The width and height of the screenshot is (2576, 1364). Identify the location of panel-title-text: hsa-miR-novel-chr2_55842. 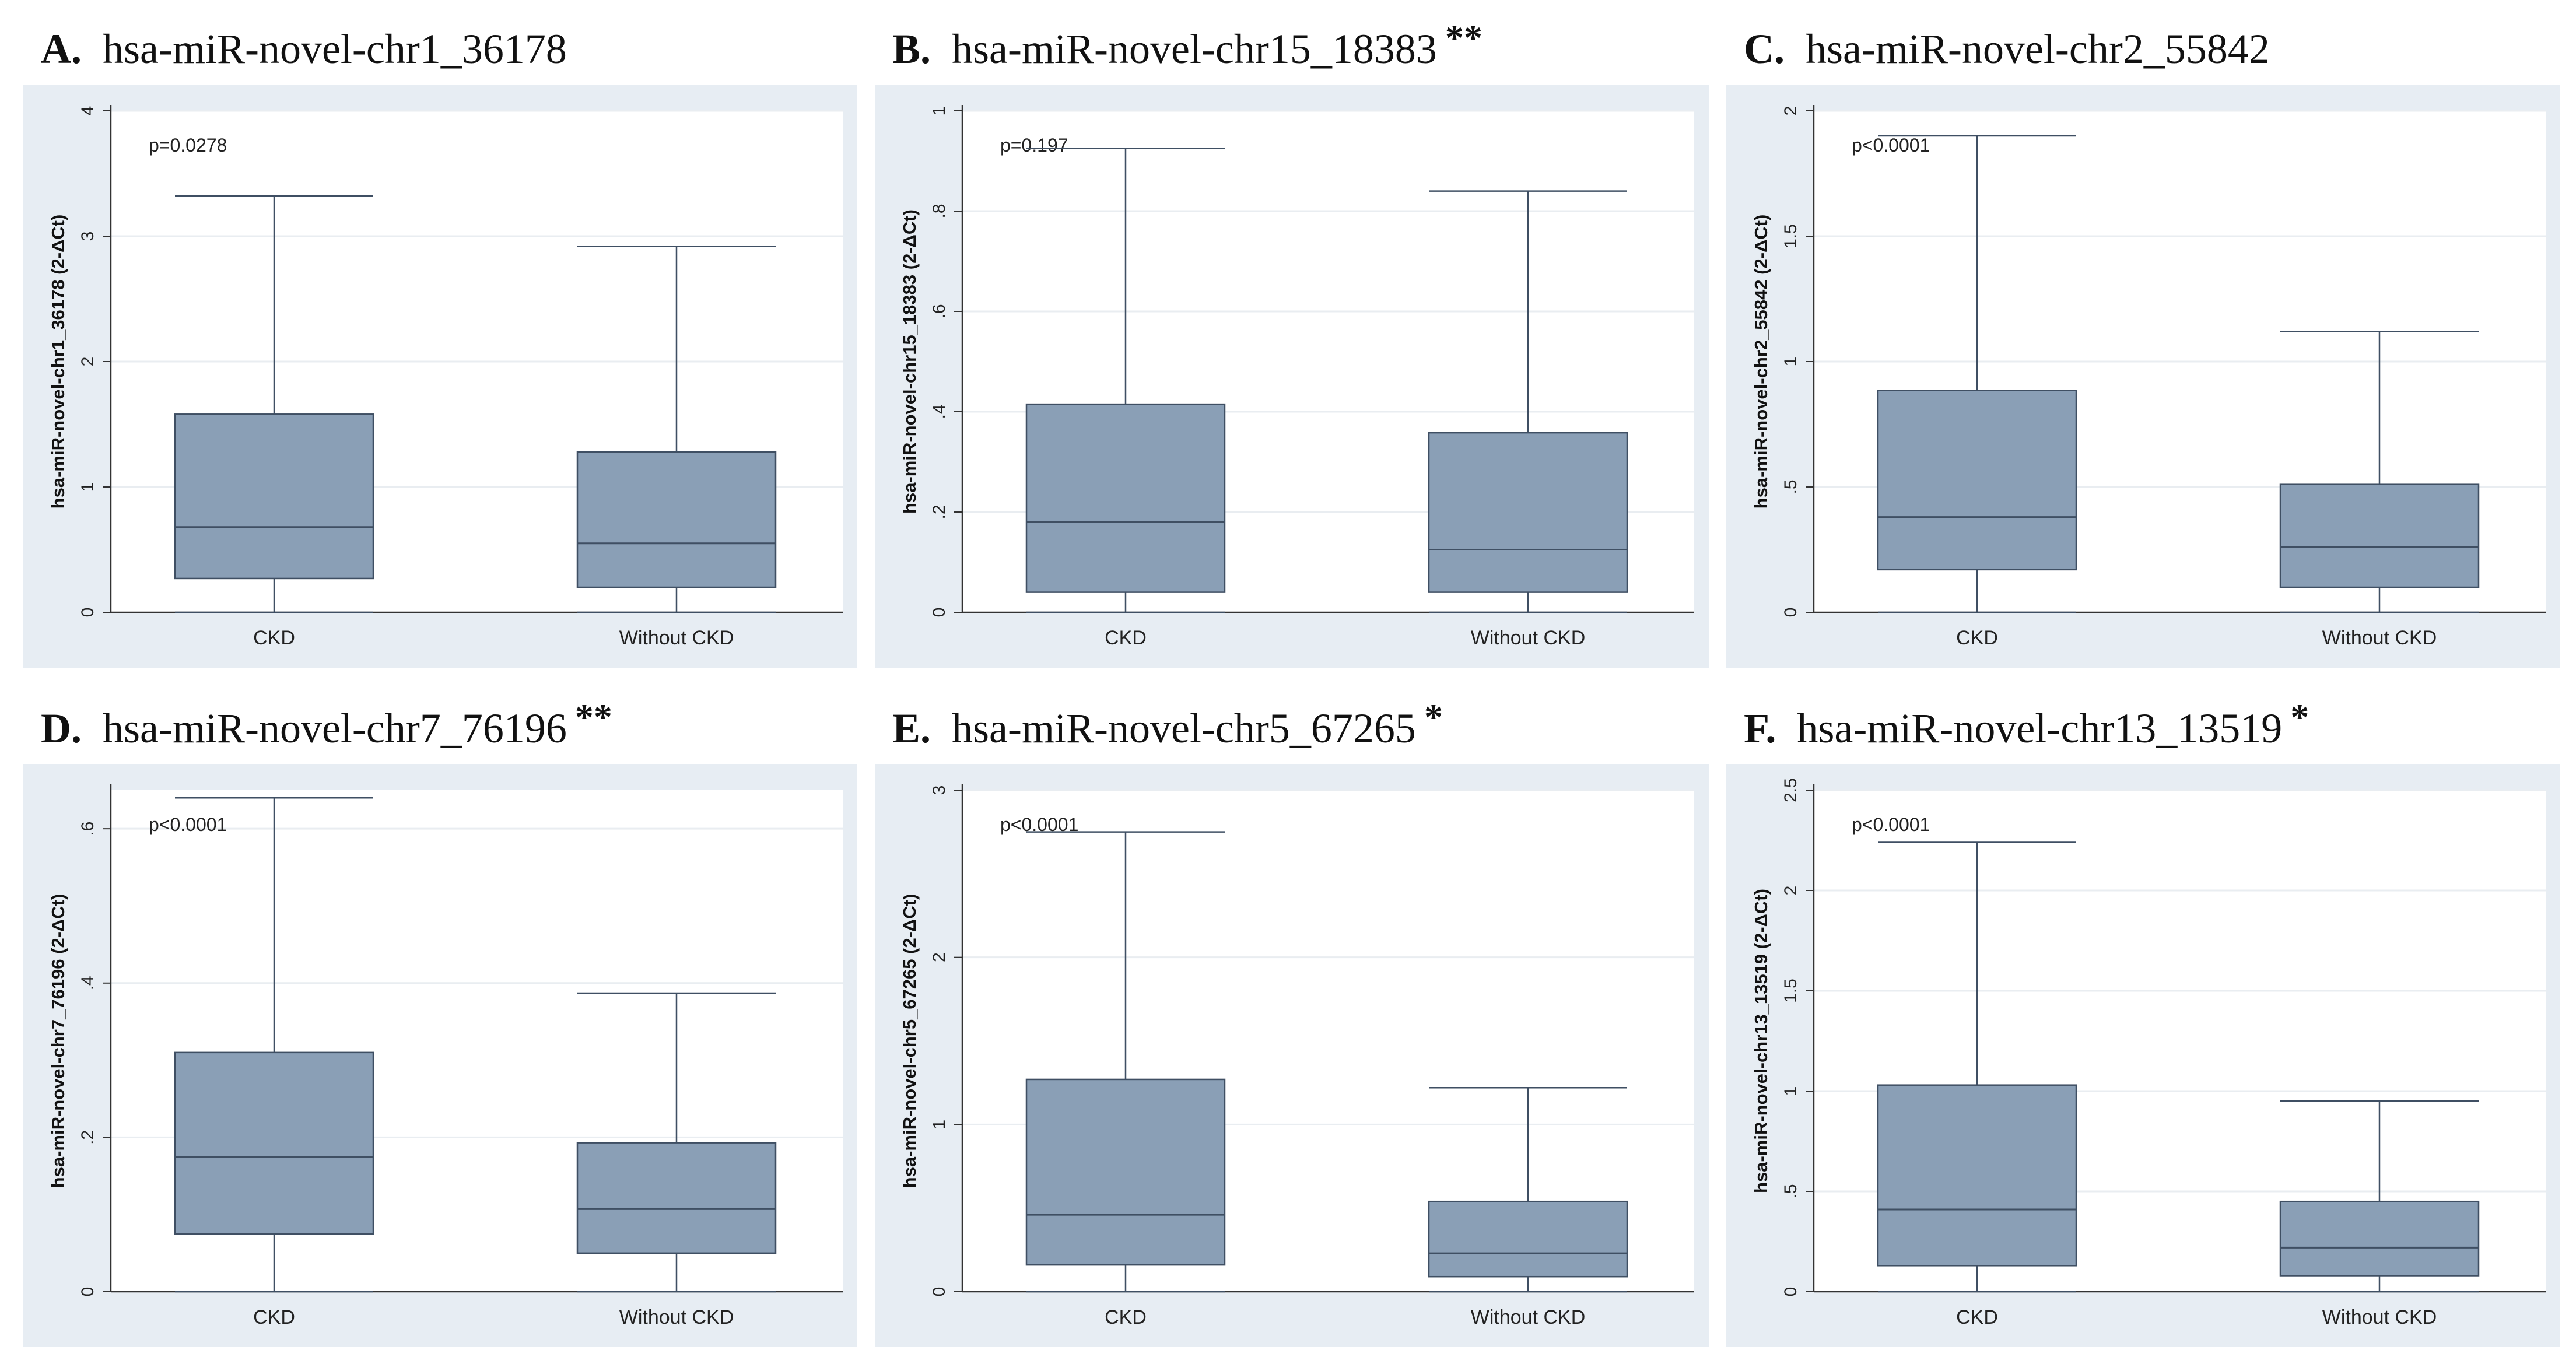
(2038, 49).